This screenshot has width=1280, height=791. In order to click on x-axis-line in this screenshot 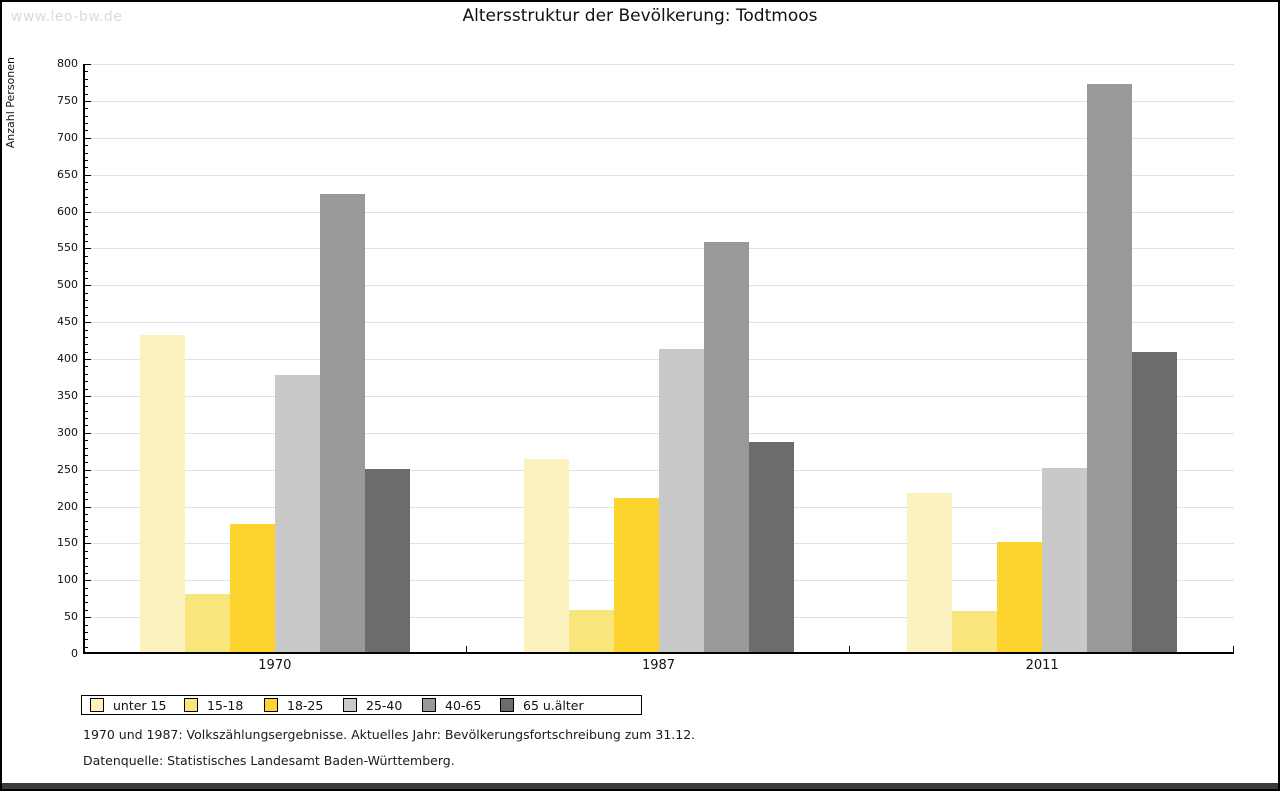, I will do `click(658, 653)`.